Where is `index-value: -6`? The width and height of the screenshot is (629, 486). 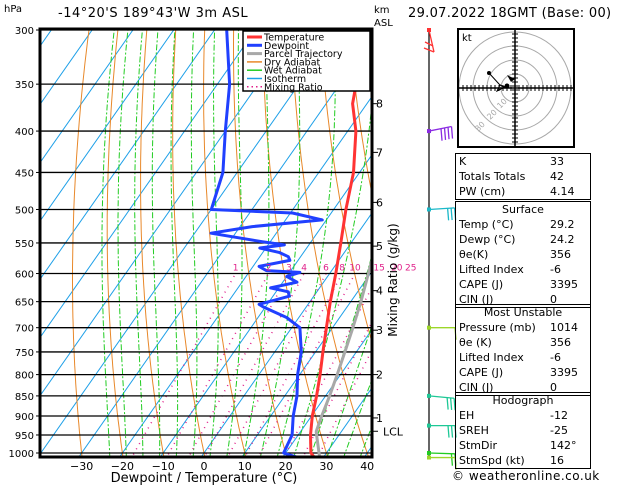 index-value: -6 is located at coordinates (555, 269).